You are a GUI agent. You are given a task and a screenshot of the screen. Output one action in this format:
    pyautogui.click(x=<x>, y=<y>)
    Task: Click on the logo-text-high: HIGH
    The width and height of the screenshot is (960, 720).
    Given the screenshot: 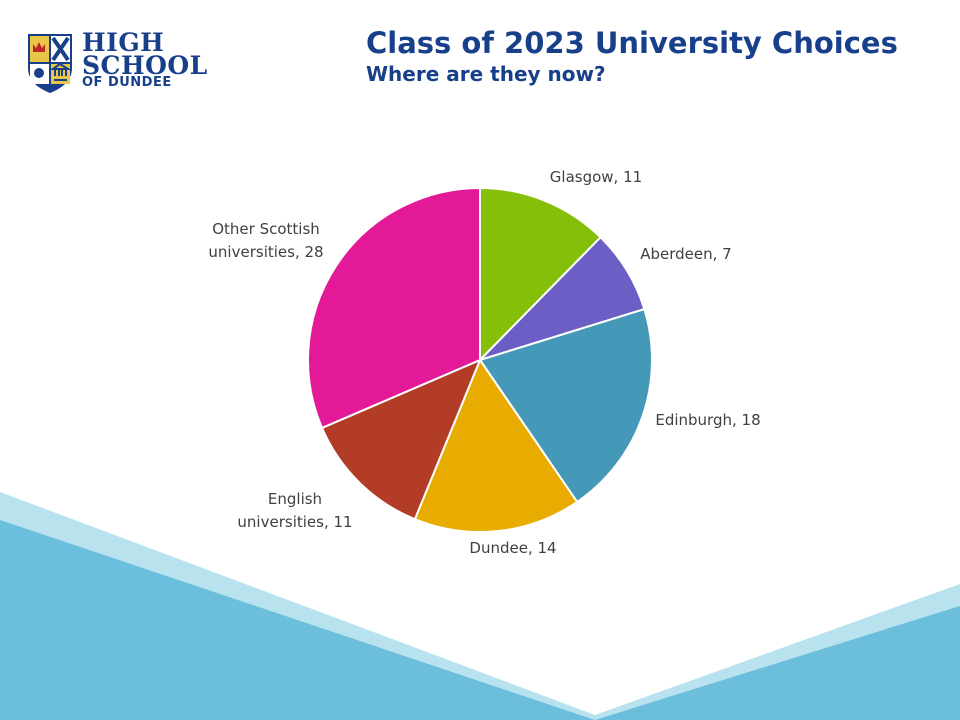 What is the action you would take?
    pyautogui.click(x=123, y=42)
    